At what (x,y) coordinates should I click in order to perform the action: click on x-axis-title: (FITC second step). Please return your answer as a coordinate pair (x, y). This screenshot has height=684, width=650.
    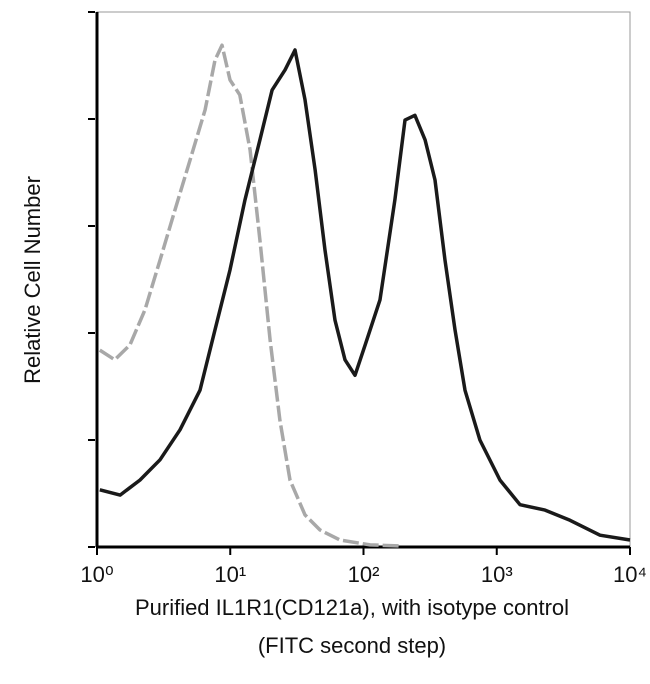
    Looking at the image, I should click on (352, 645).